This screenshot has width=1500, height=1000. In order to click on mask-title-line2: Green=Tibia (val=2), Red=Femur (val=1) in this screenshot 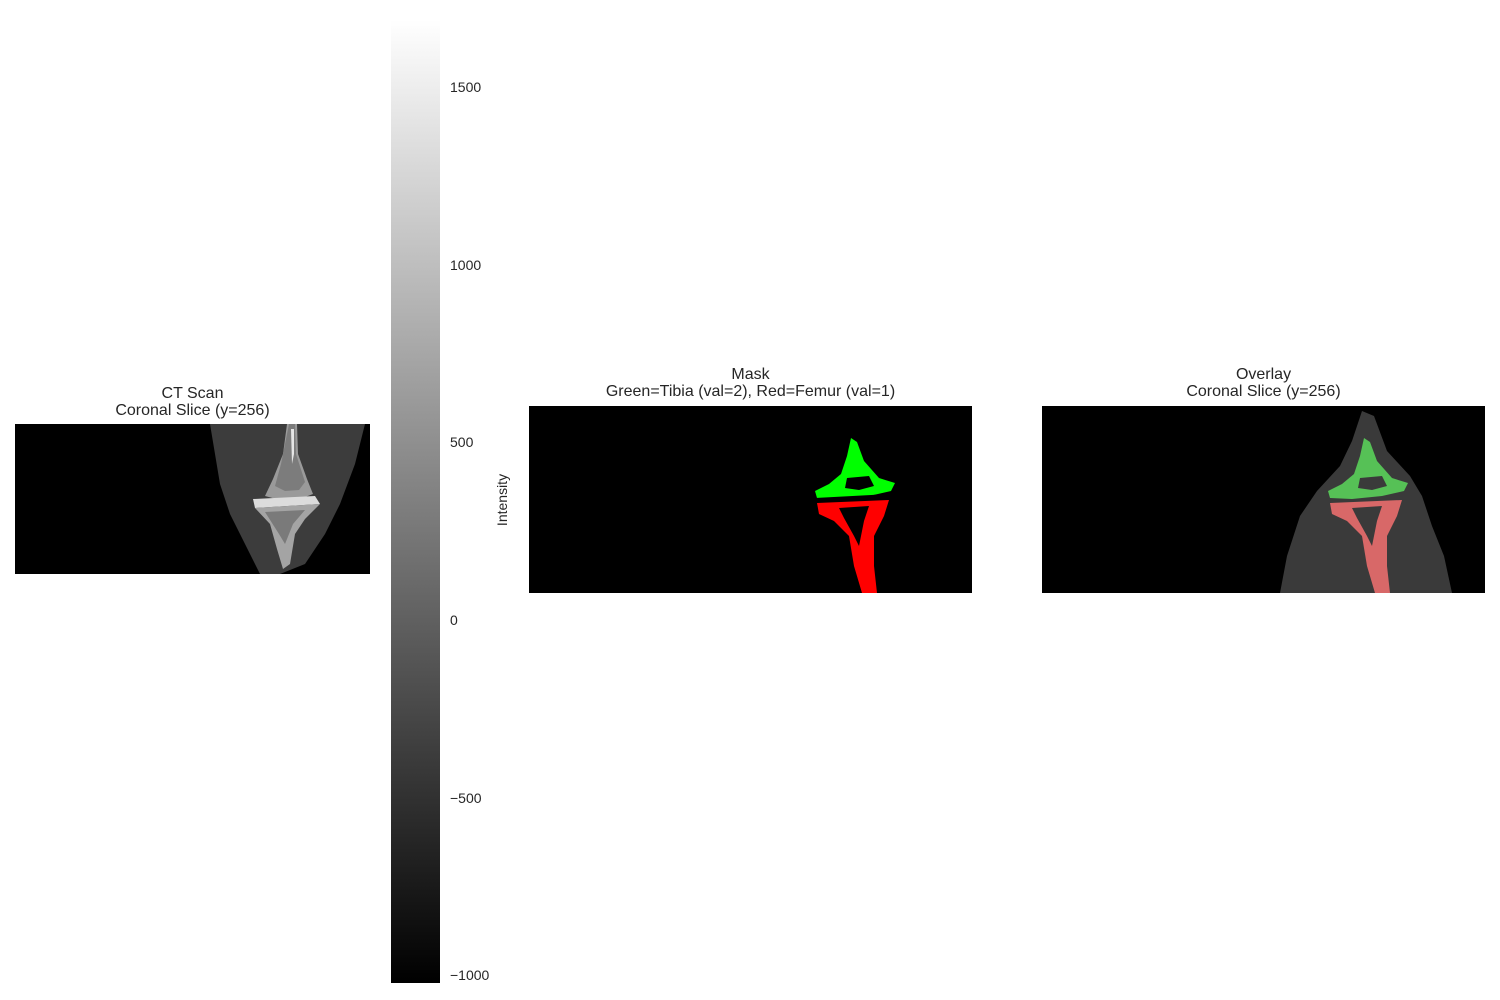, I will do `click(750, 391)`.